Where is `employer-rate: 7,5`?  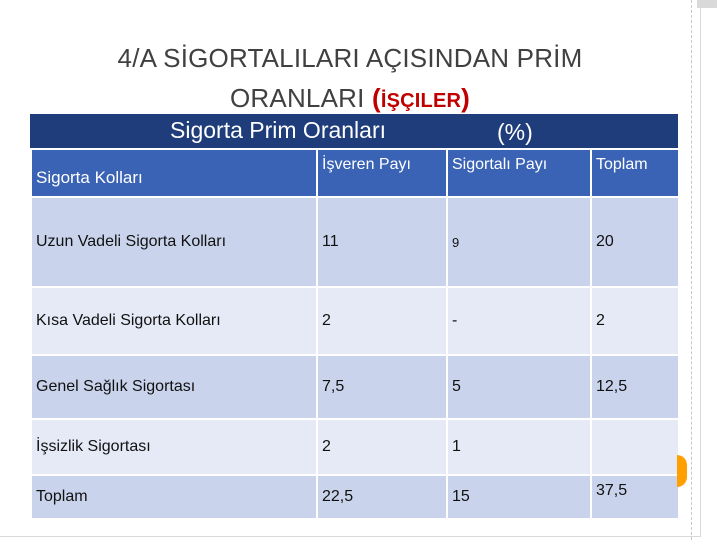
employer-rate: 7,5 is located at coordinates (382, 387).